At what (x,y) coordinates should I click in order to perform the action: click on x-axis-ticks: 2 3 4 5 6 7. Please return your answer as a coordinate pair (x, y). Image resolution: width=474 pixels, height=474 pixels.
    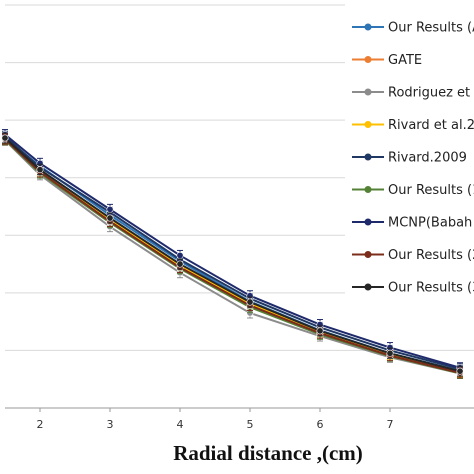
    Looking at the image, I should click on (215, 419).